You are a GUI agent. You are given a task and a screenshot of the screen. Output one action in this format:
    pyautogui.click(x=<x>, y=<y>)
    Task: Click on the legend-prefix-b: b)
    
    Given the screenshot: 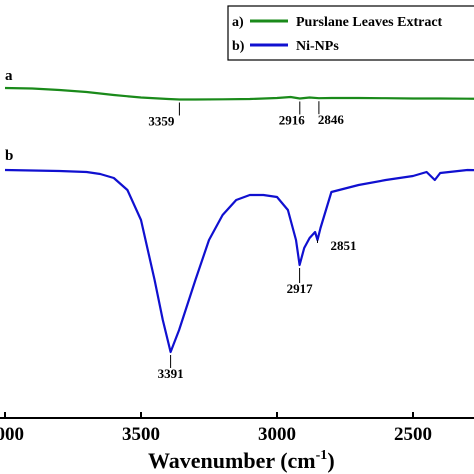 What is the action you would take?
    pyautogui.click(x=238, y=46)
    